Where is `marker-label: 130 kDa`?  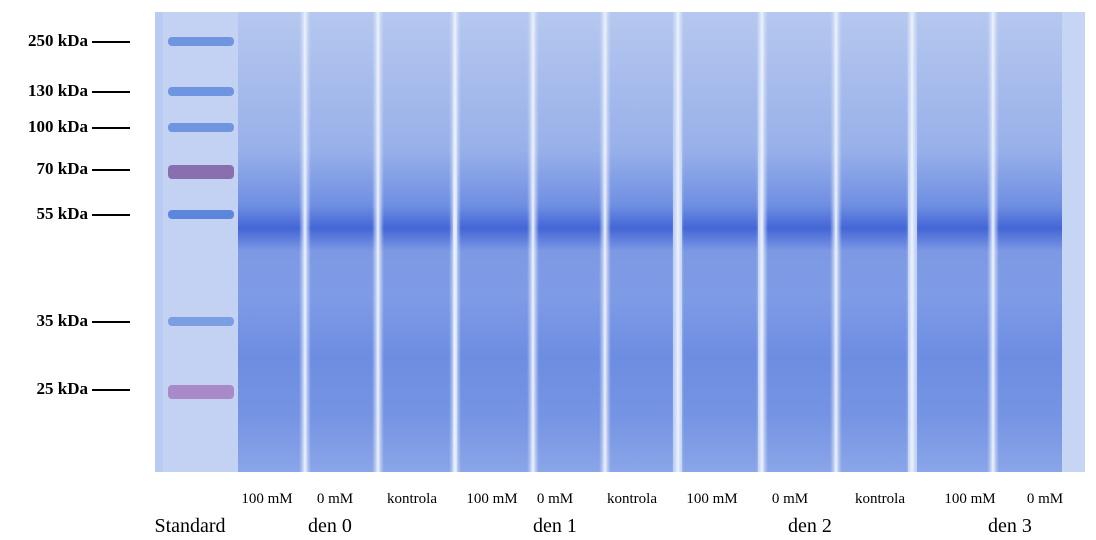
marker-label: 130 kDa is located at coordinates (58, 90).